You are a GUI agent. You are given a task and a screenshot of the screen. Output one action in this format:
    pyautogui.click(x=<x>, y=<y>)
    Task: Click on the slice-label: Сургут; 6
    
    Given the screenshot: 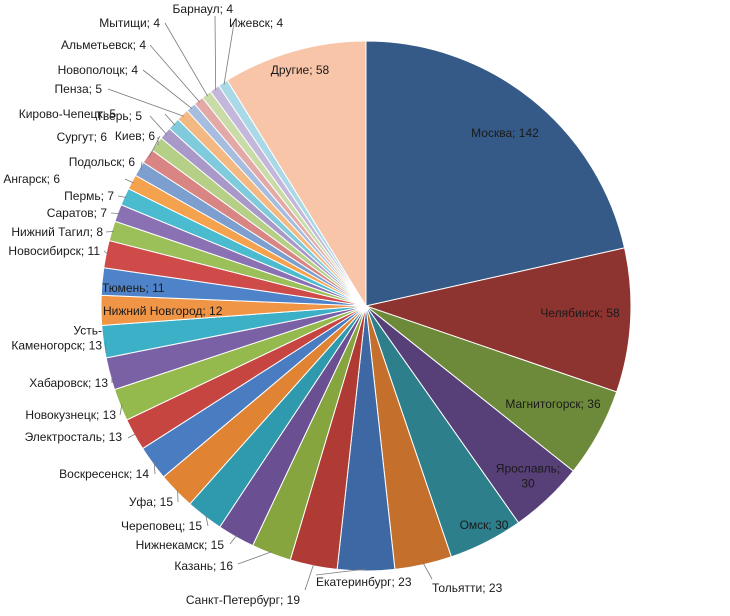 What is the action you would take?
    pyautogui.click(x=82, y=137)
    